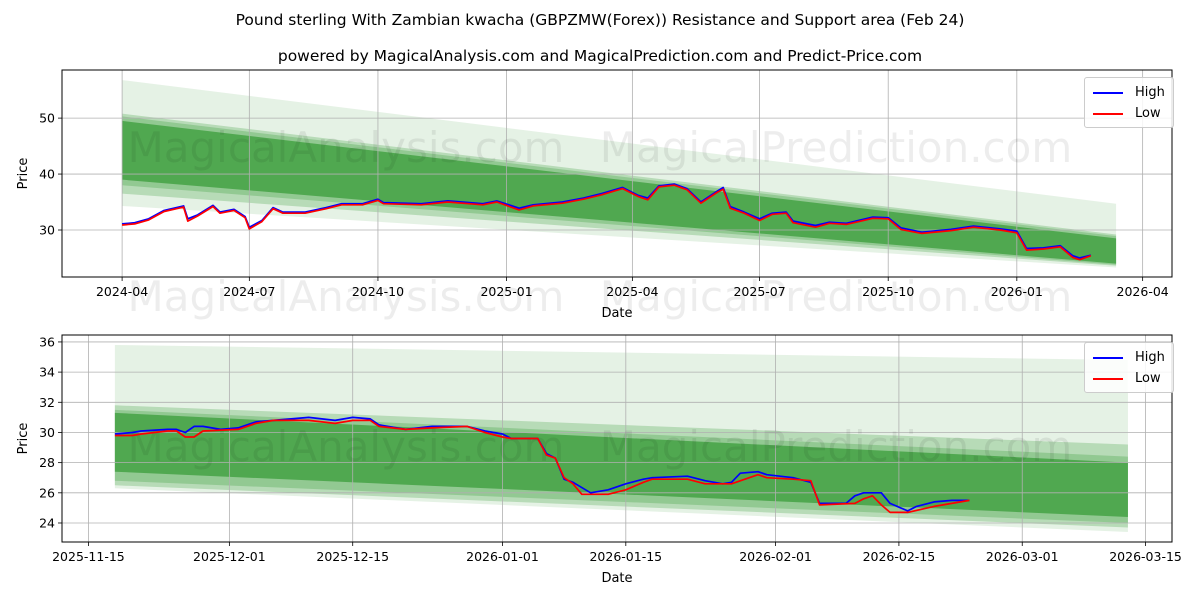 The width and height of the screenshot is (1200, 600). What do you see at coordinates (1143, 291) in the screenshot?
I see `x-tick-label: 2026-04` at bounding box center [1143, 291].